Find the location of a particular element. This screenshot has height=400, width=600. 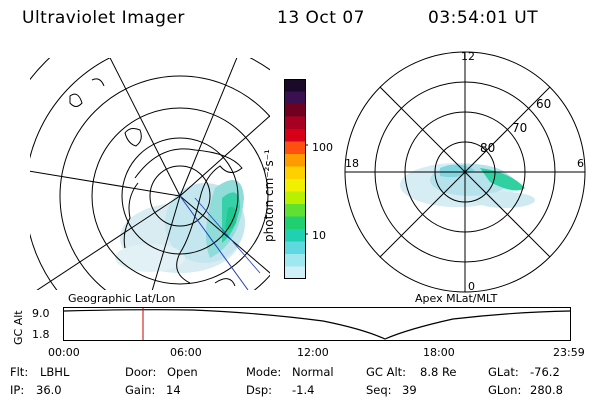

door-label: Door: is located at coordinates (141, 372).